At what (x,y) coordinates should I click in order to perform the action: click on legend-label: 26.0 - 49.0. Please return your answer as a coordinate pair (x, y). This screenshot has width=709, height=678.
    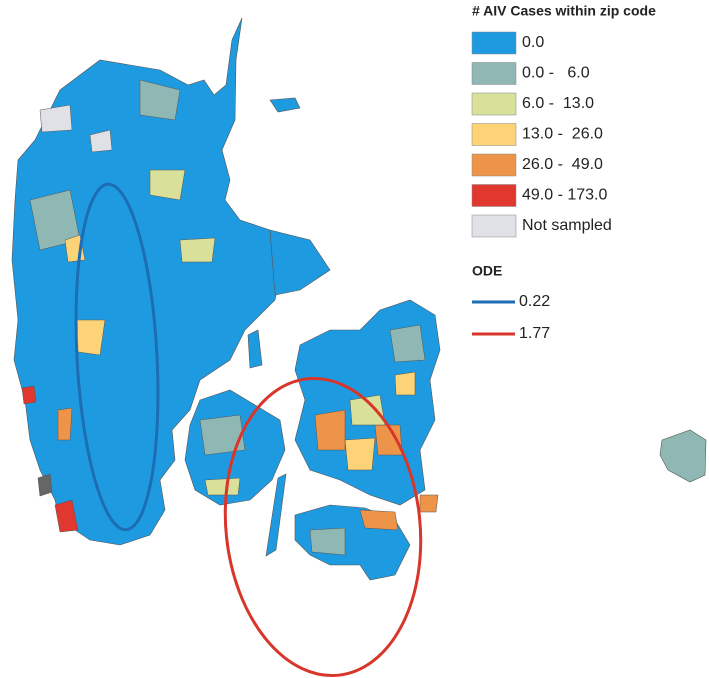
    Looking at the image, I should click on (562, 164).